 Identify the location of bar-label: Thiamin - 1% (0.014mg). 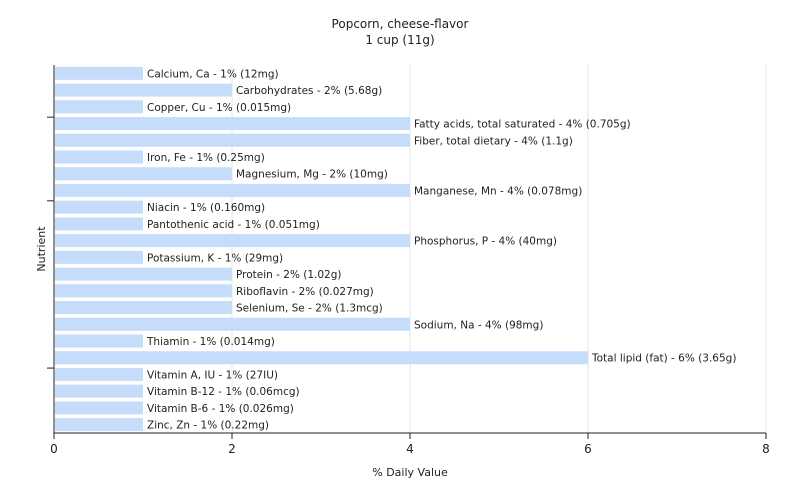
(210, 342).